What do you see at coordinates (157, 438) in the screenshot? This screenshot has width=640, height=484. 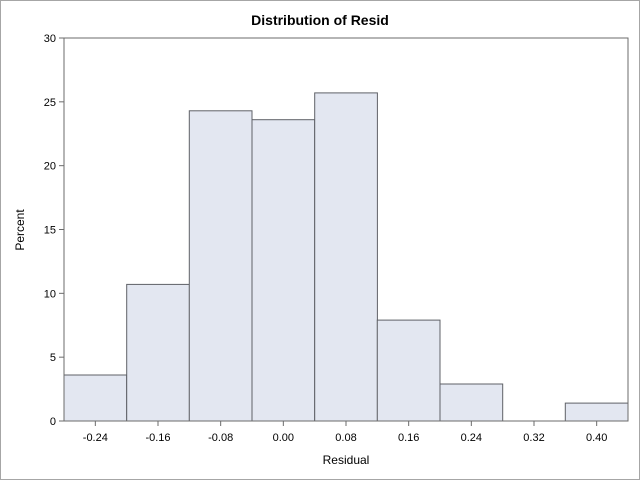 I see `x-tick-label: -0.16` at bounding box center [157, 438].